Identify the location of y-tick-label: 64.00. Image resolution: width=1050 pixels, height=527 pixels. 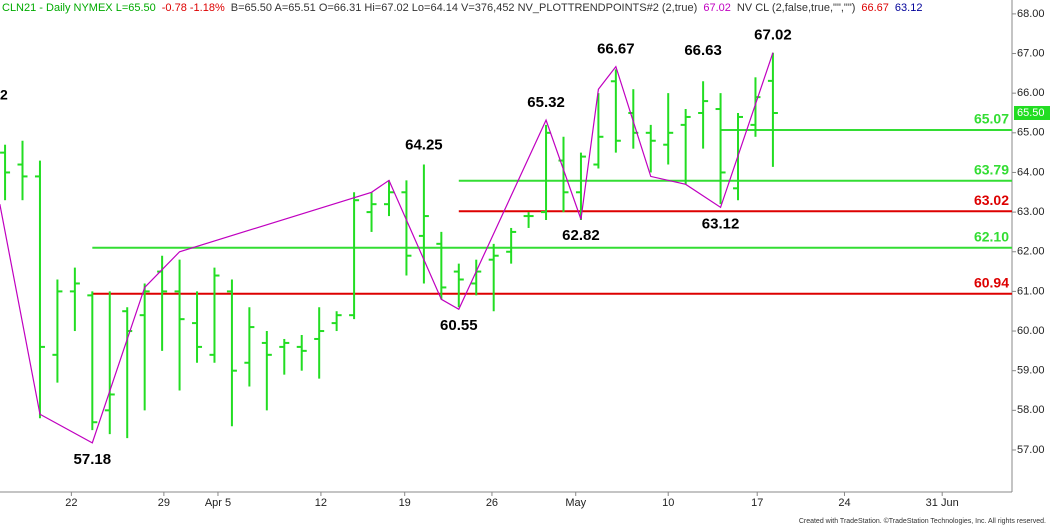
(1031, 172).